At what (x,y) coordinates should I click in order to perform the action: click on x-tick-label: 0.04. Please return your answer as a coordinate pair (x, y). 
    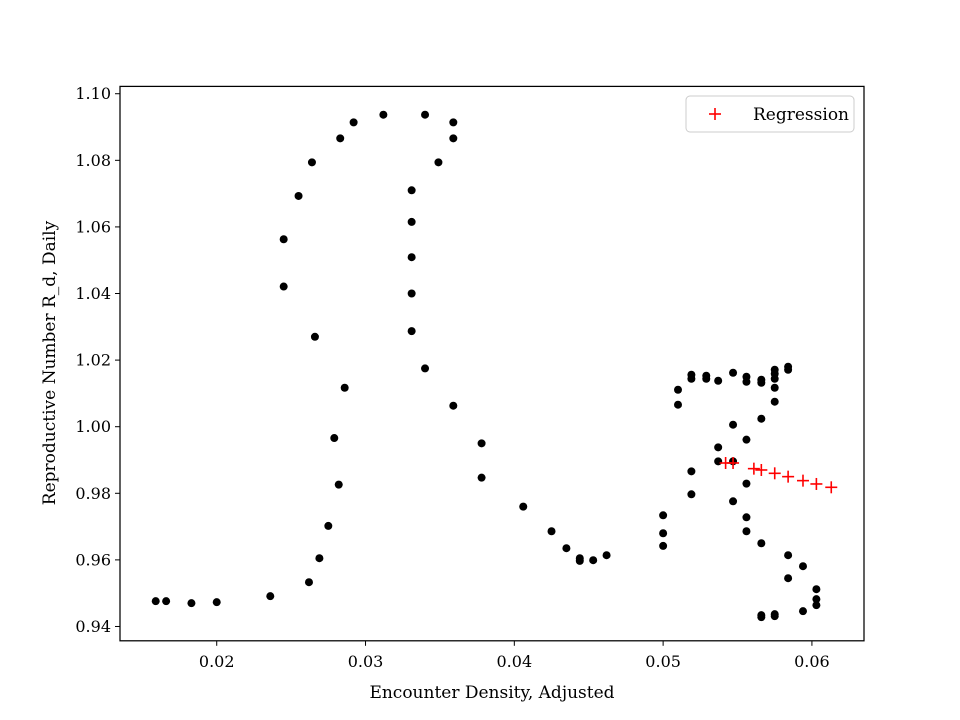
    Looking at the image, I should click on (515, 661).